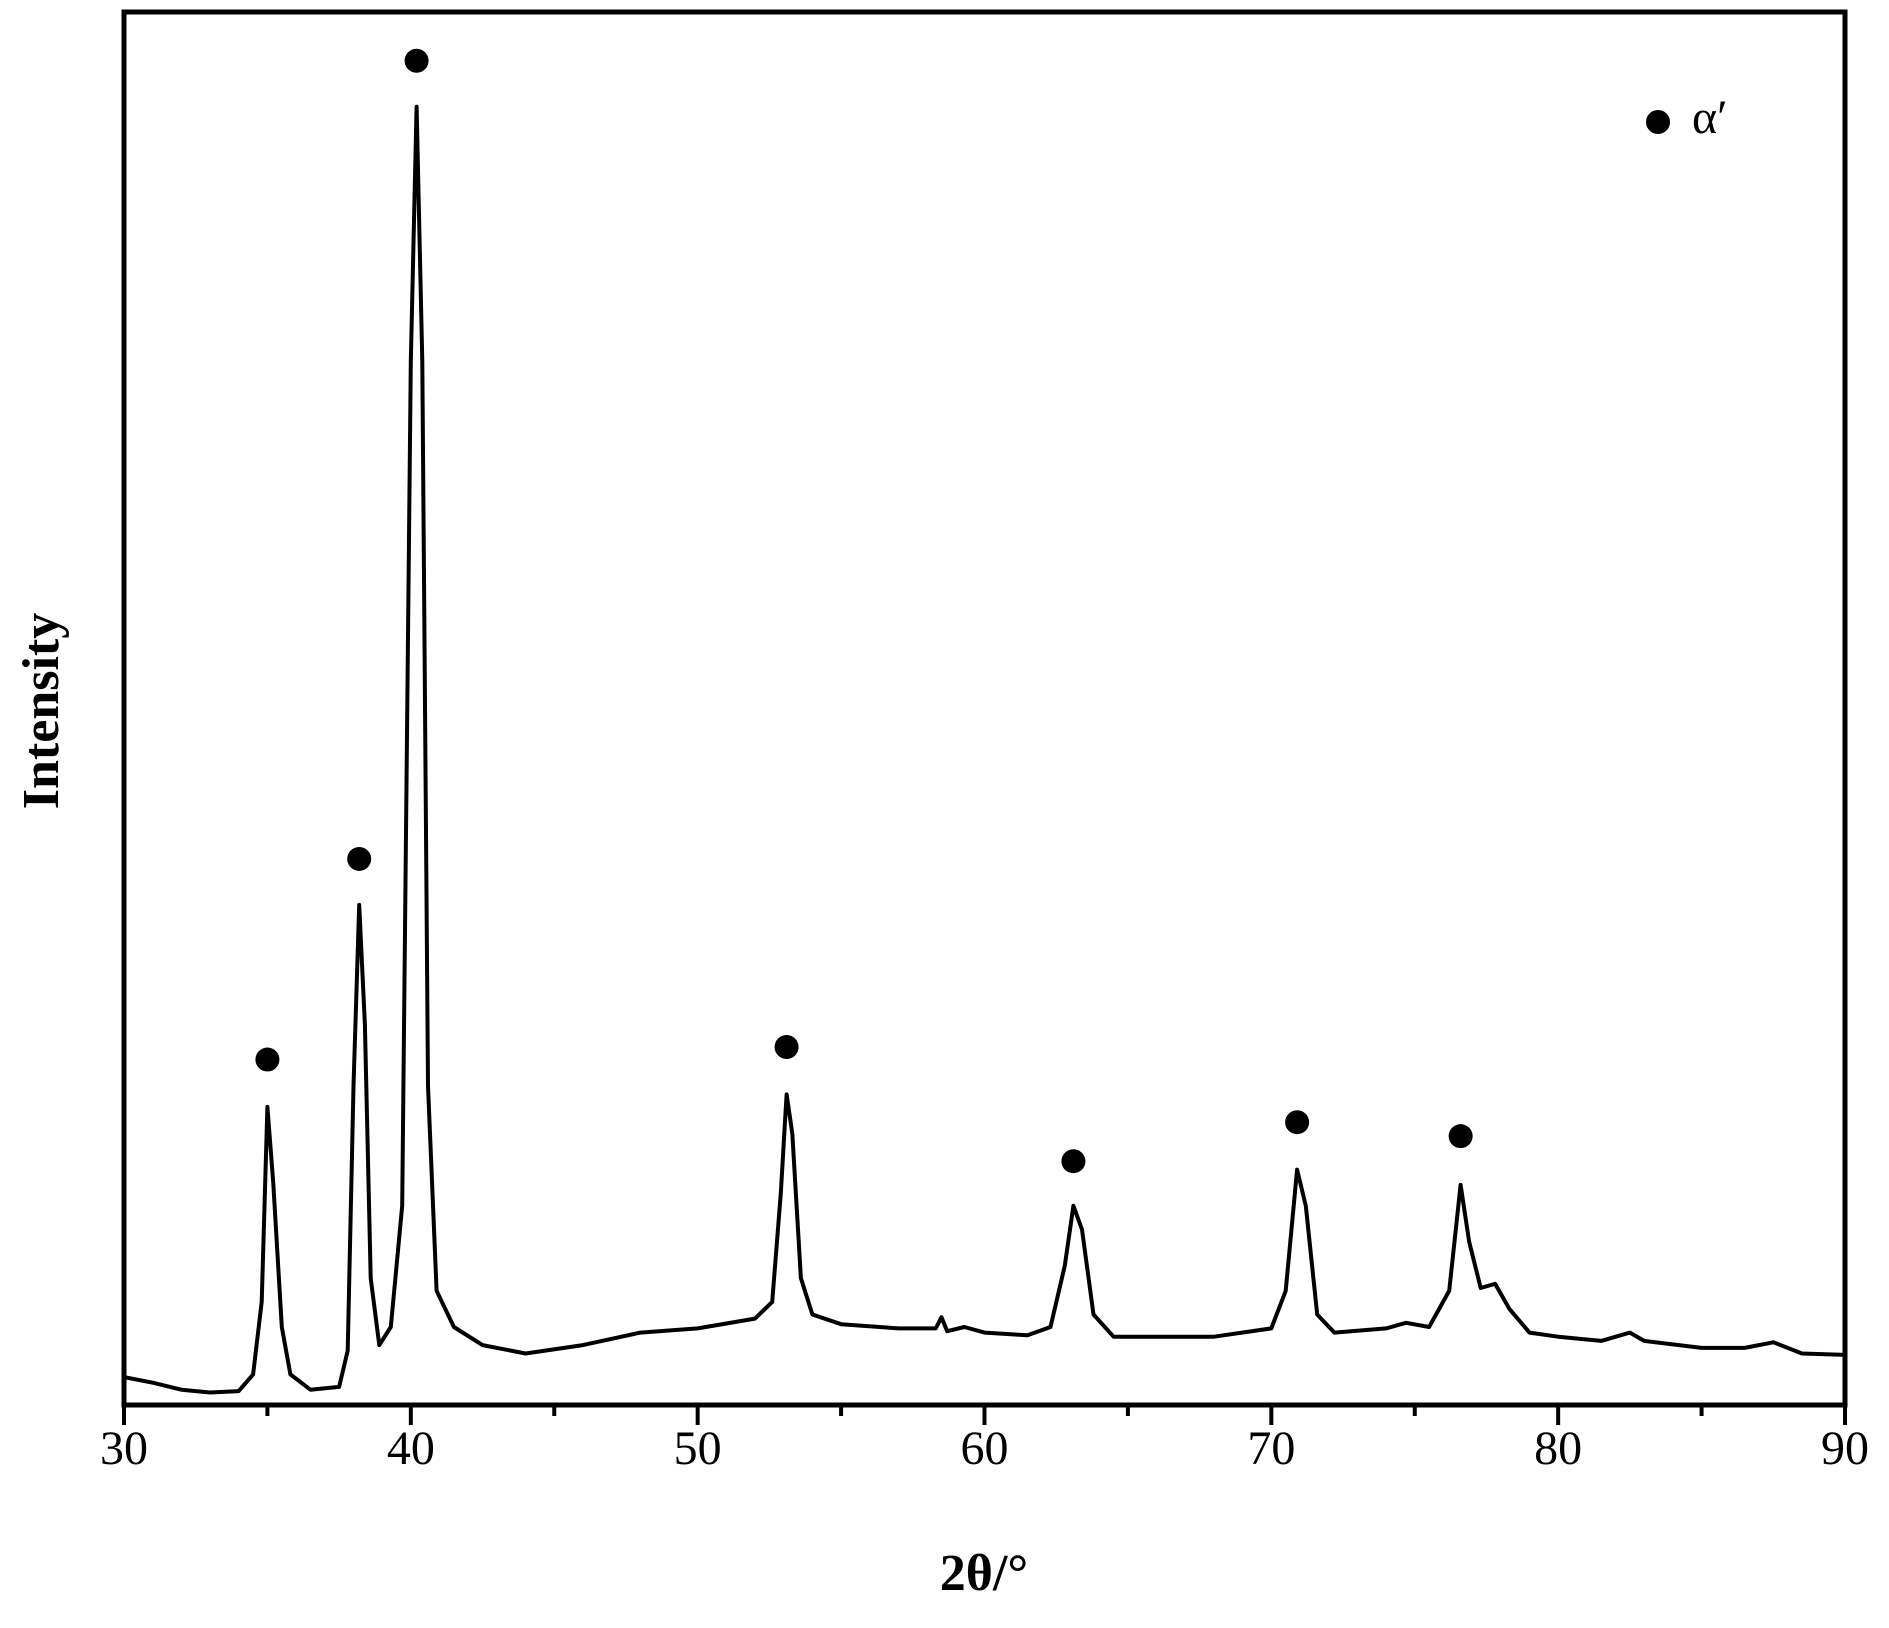 This screenshot has height=1628, width=1889. Describe the element at coordinates (1558, 1448) in the screenshot. I see `x-tick-label: 80` at that location.